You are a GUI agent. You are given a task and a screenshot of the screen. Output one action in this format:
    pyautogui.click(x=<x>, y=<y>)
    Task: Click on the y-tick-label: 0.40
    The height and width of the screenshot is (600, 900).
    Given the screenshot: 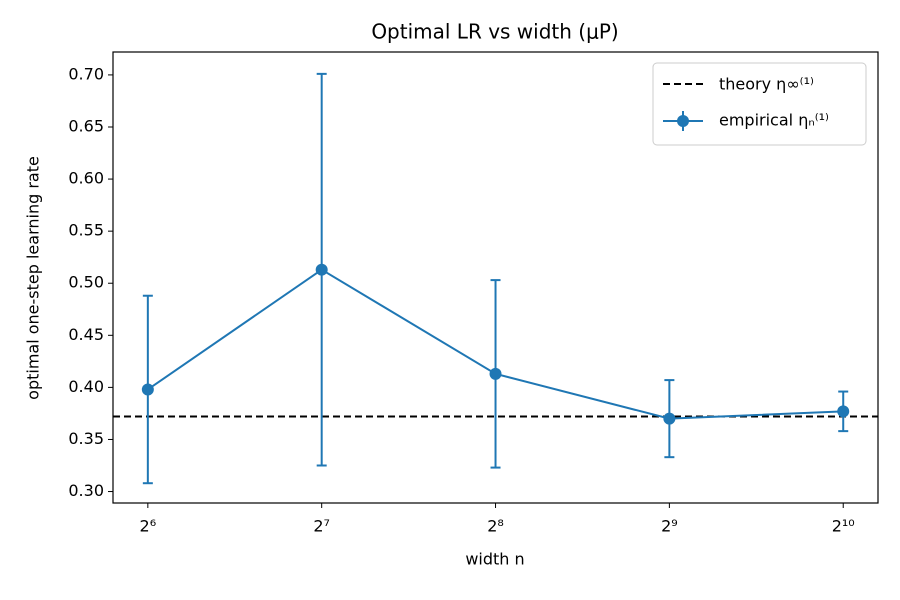 What is the action you would take?
    pyautogui.click(x=86, y=386)
    